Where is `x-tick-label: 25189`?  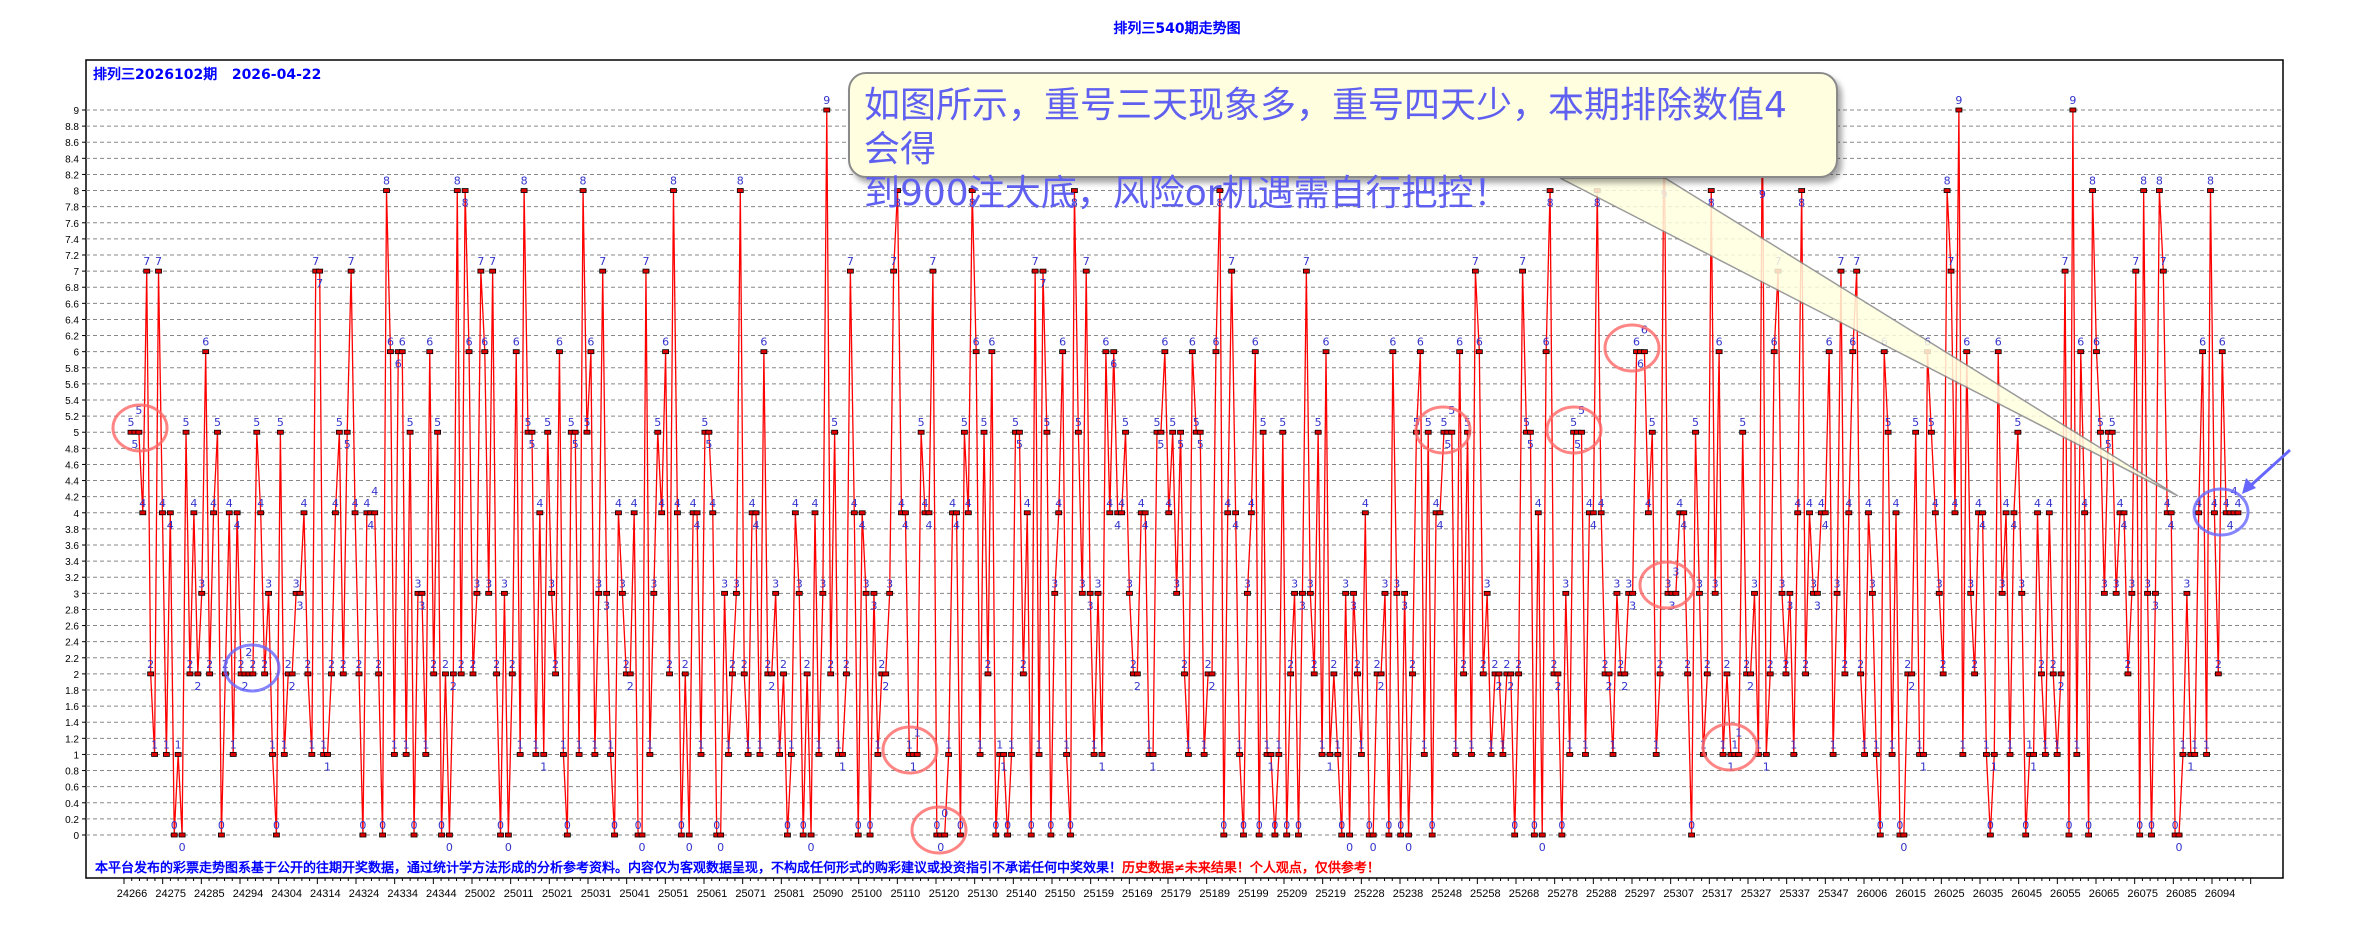
x-tick-label: 25189 is located at coordinates (1214, 894).